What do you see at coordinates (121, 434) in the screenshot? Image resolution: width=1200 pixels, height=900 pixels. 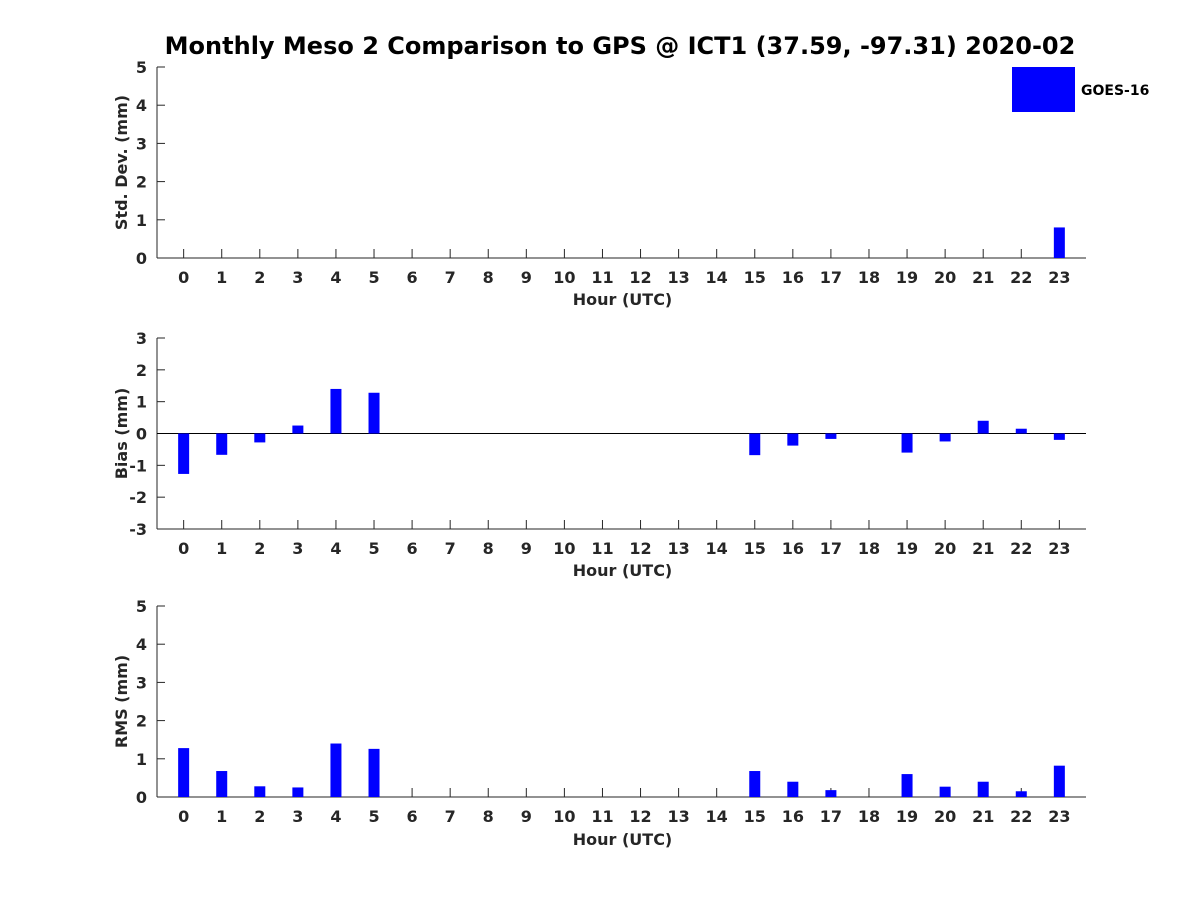 I see `y-axis-label: Bias (mm)` at bounding box center [121, 434].